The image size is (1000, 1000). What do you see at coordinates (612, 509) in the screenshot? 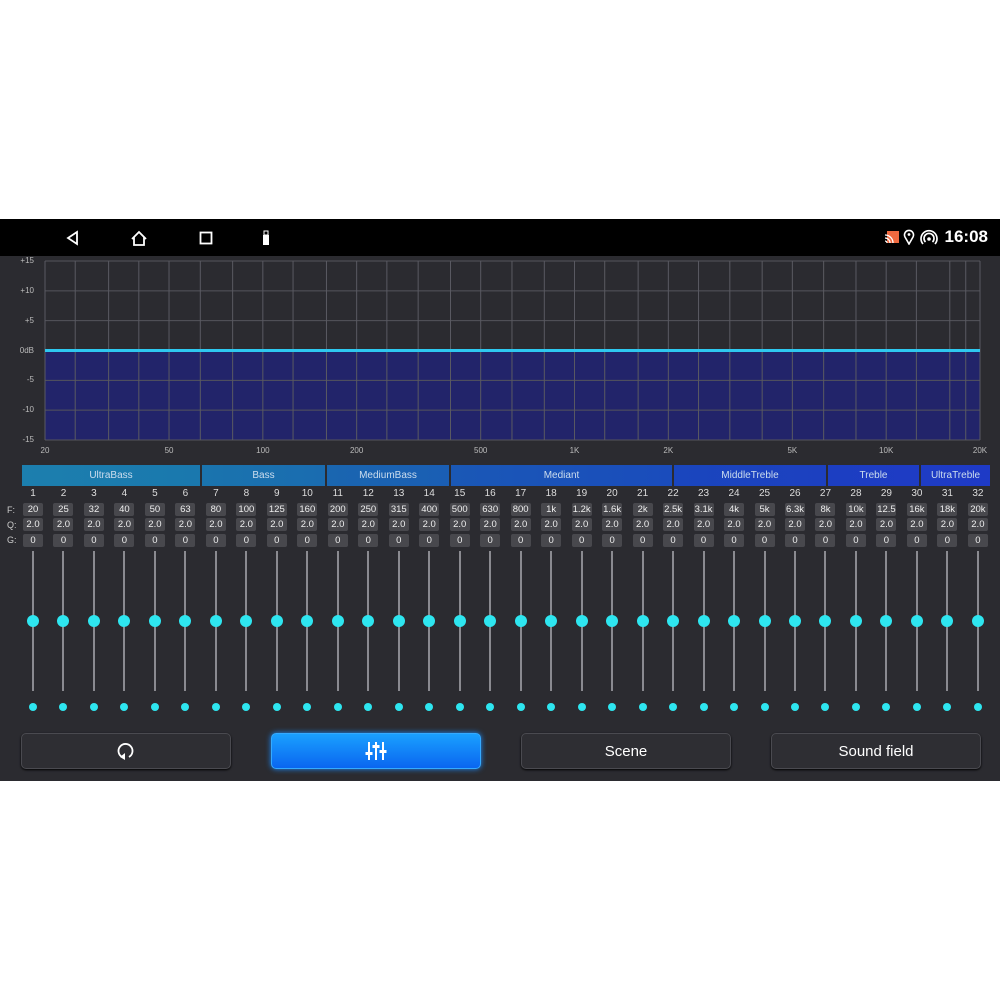
I see `frequency-field: 1.6k` at bounding box center [612, 509].